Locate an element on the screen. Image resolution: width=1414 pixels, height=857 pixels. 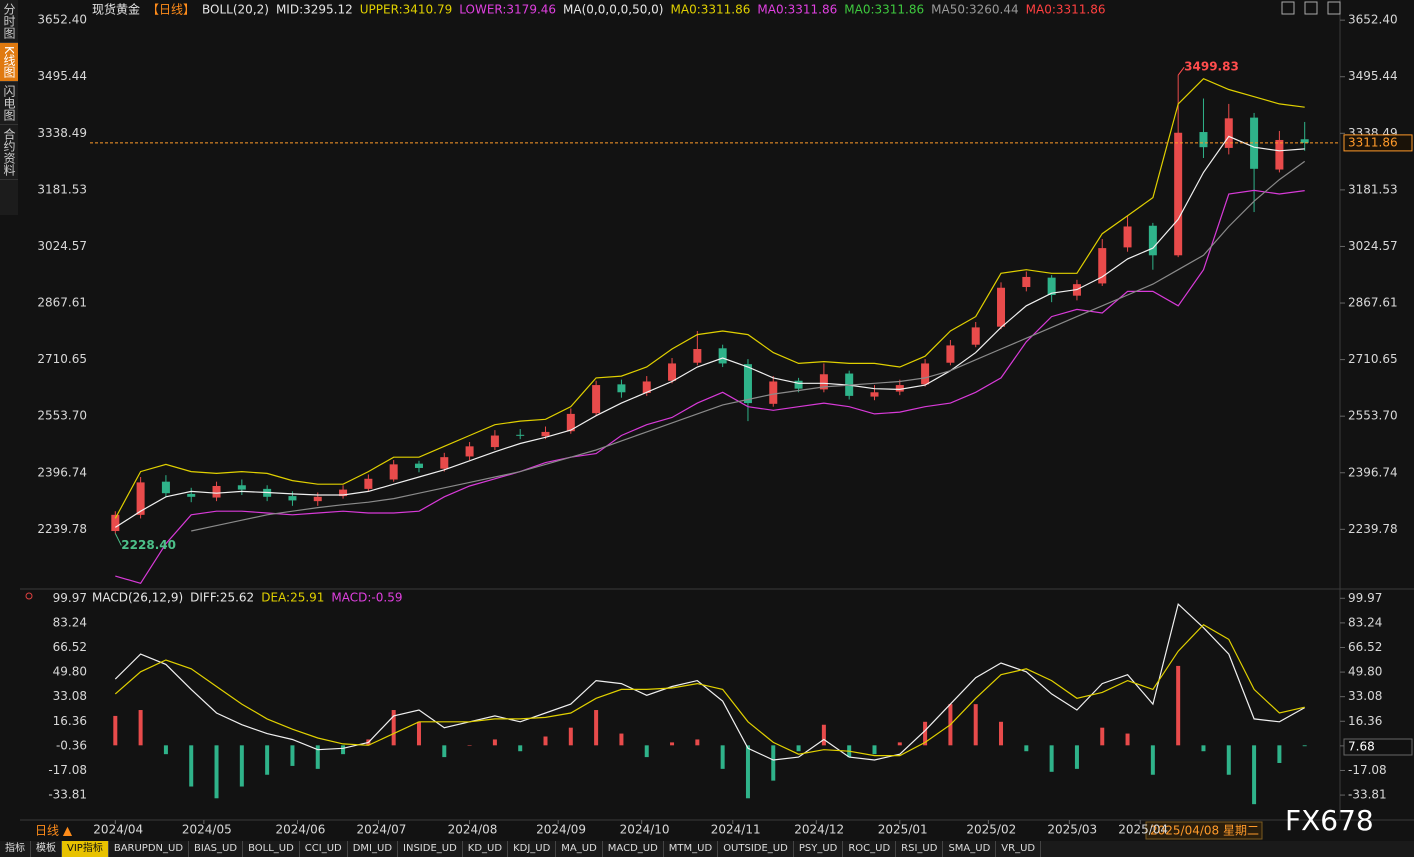
tab: RSI_UD is located at coordinates (920, 849).